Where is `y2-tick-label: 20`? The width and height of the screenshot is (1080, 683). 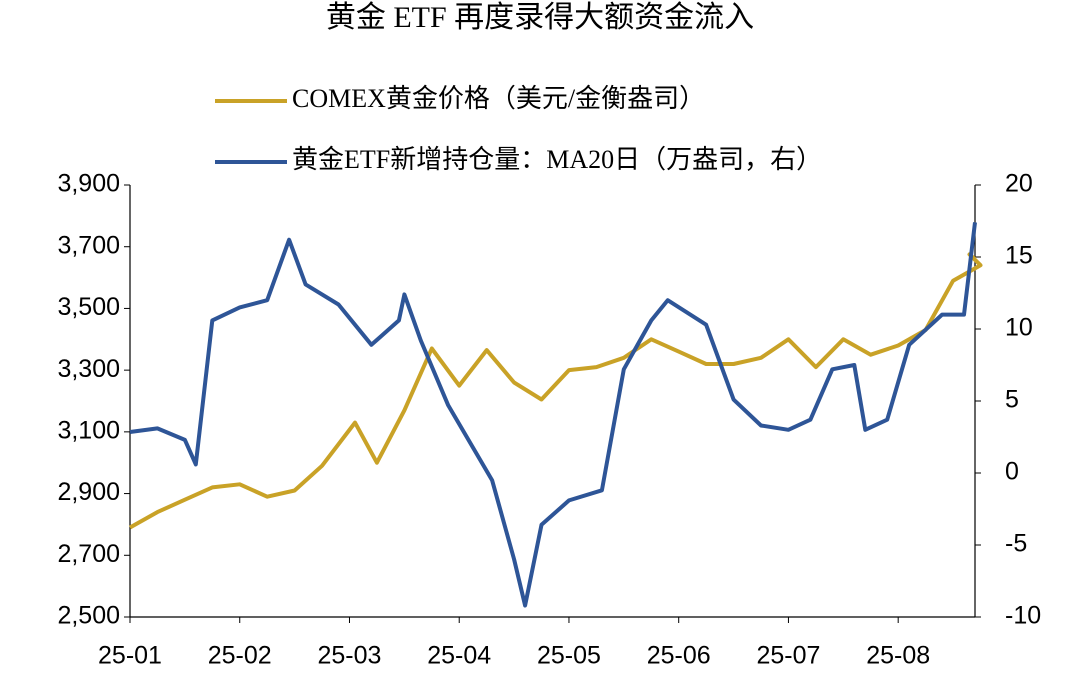 y2-tick-label: 20 is located at coordinates (1019, 184).